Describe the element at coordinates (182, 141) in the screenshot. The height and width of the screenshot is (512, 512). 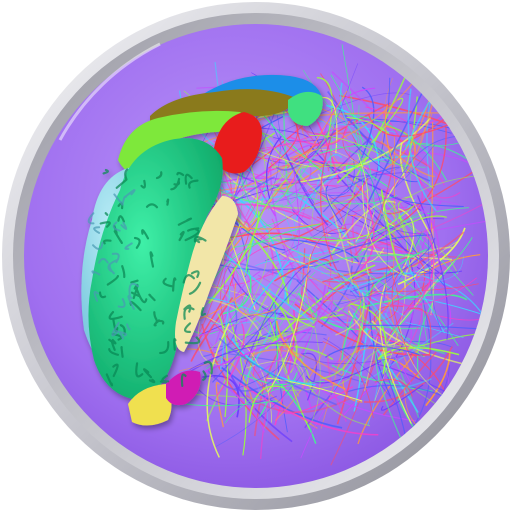
I see `cortex-lime-region` at that location.